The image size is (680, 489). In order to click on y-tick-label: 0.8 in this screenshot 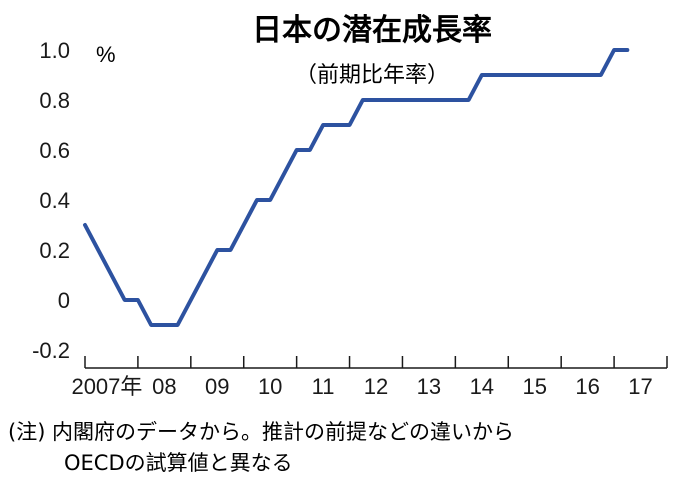, I will do `click(54, 100)`.